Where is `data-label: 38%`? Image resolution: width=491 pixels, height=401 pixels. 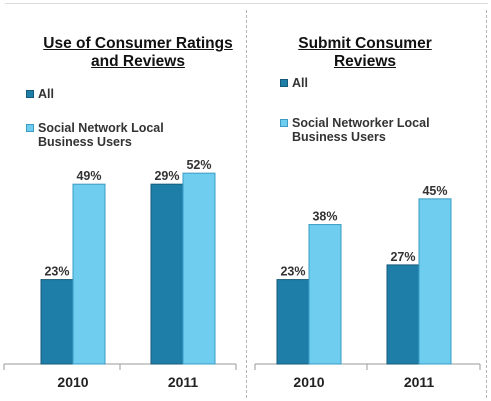
data-label: 38% is located at coordinates (324, 217).